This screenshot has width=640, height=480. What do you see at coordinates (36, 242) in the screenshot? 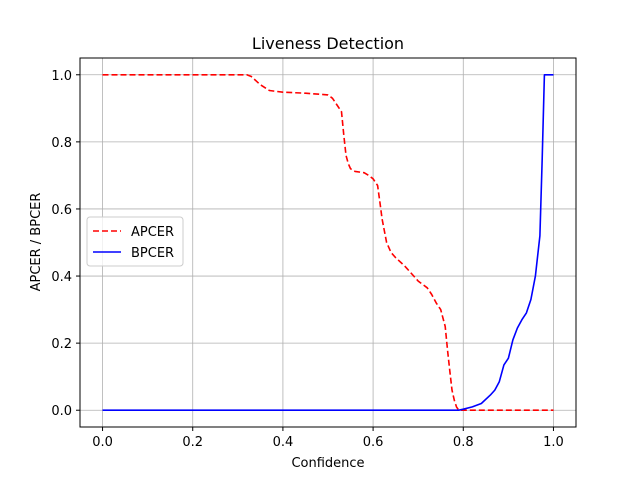
I see `y-axis-label: APCER / BPCER` at bounding box center [36, 242].